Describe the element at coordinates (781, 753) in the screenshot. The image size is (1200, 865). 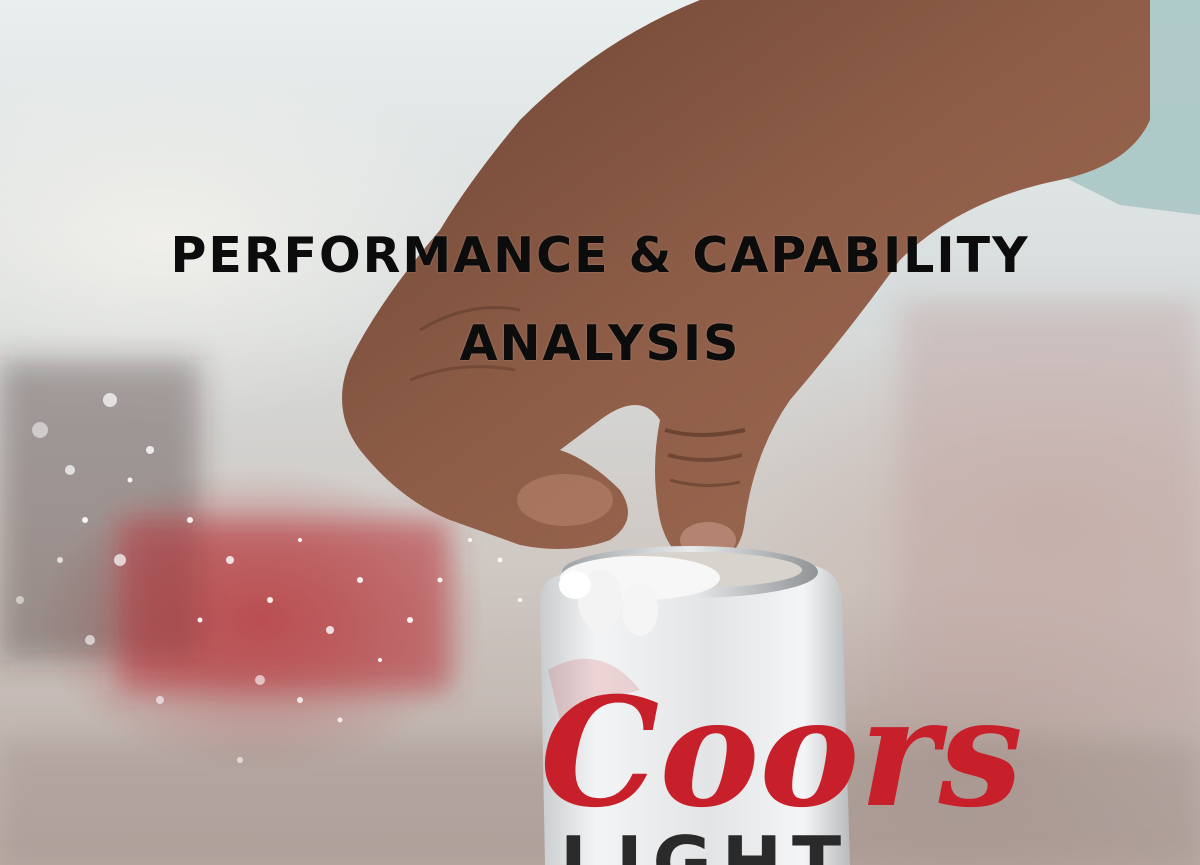
I see `can-brand-logo: Coors` at that location.